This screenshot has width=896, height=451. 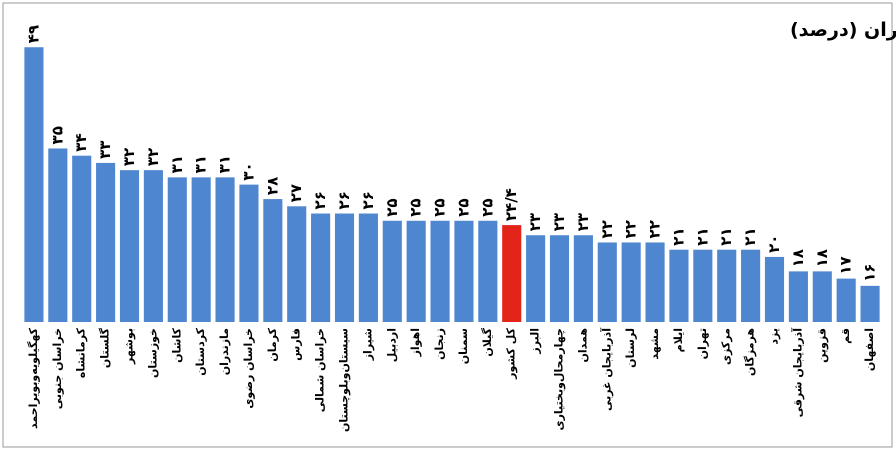 I want to click on x-tick-label: شیراز, so click(x=367, y=344).